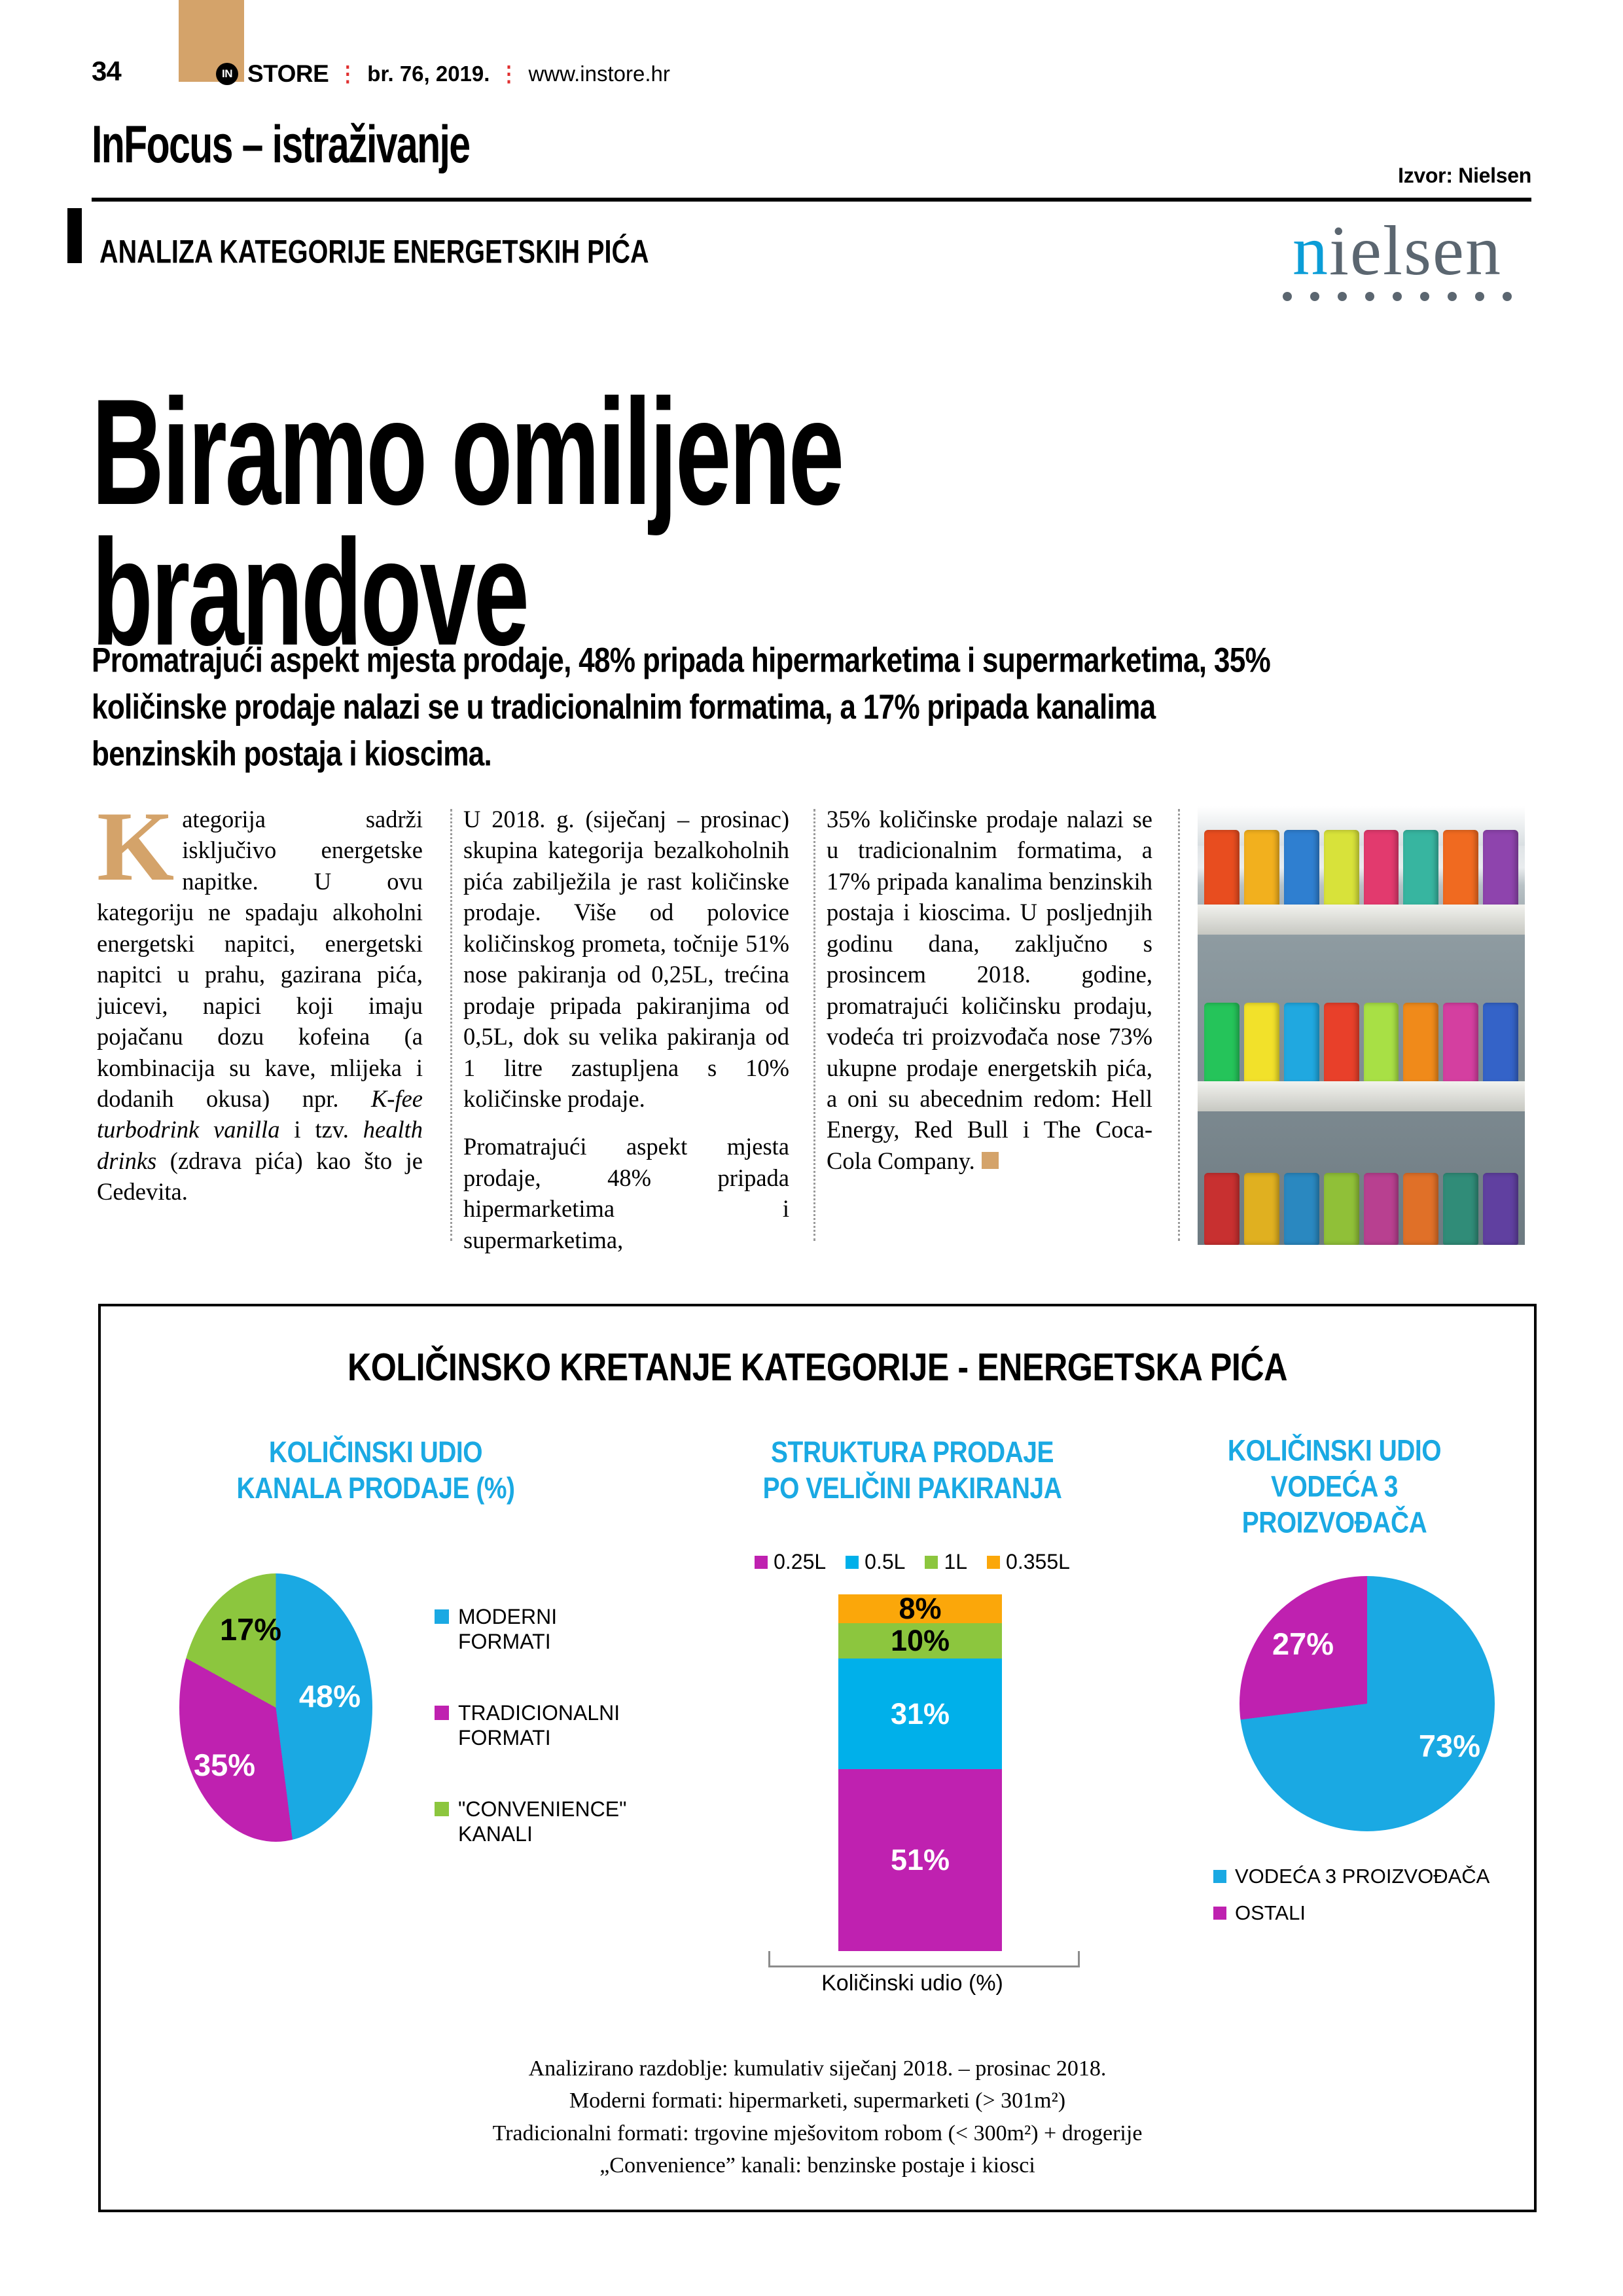  Describe the element at coordinates (251, 1629) in the screenshot. I see `pie-slice-label: 17%` at that location.